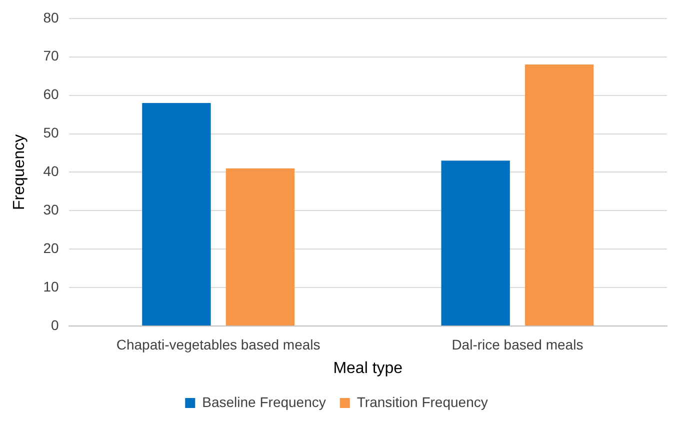 This screenshot has height=424, width=685. I want to click on y-tick-label: 60, so click(51, 94).